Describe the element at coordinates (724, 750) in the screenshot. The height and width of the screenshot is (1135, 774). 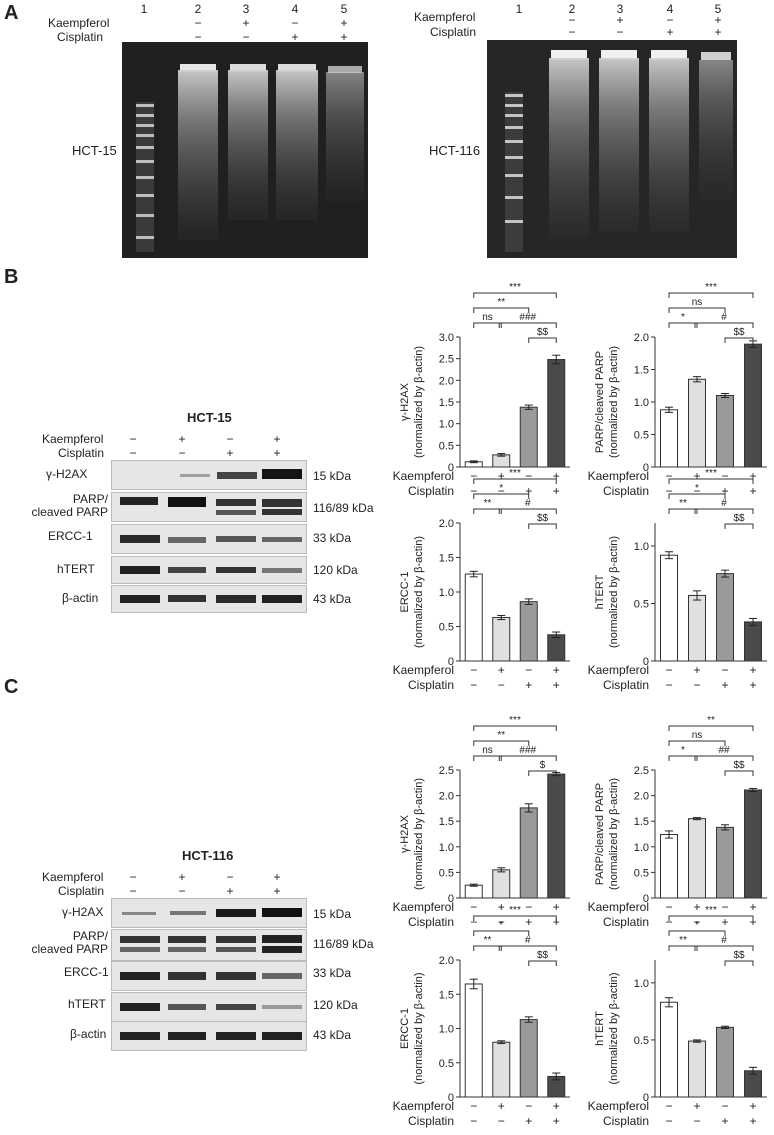
I see `significance-label: ##` at that location.